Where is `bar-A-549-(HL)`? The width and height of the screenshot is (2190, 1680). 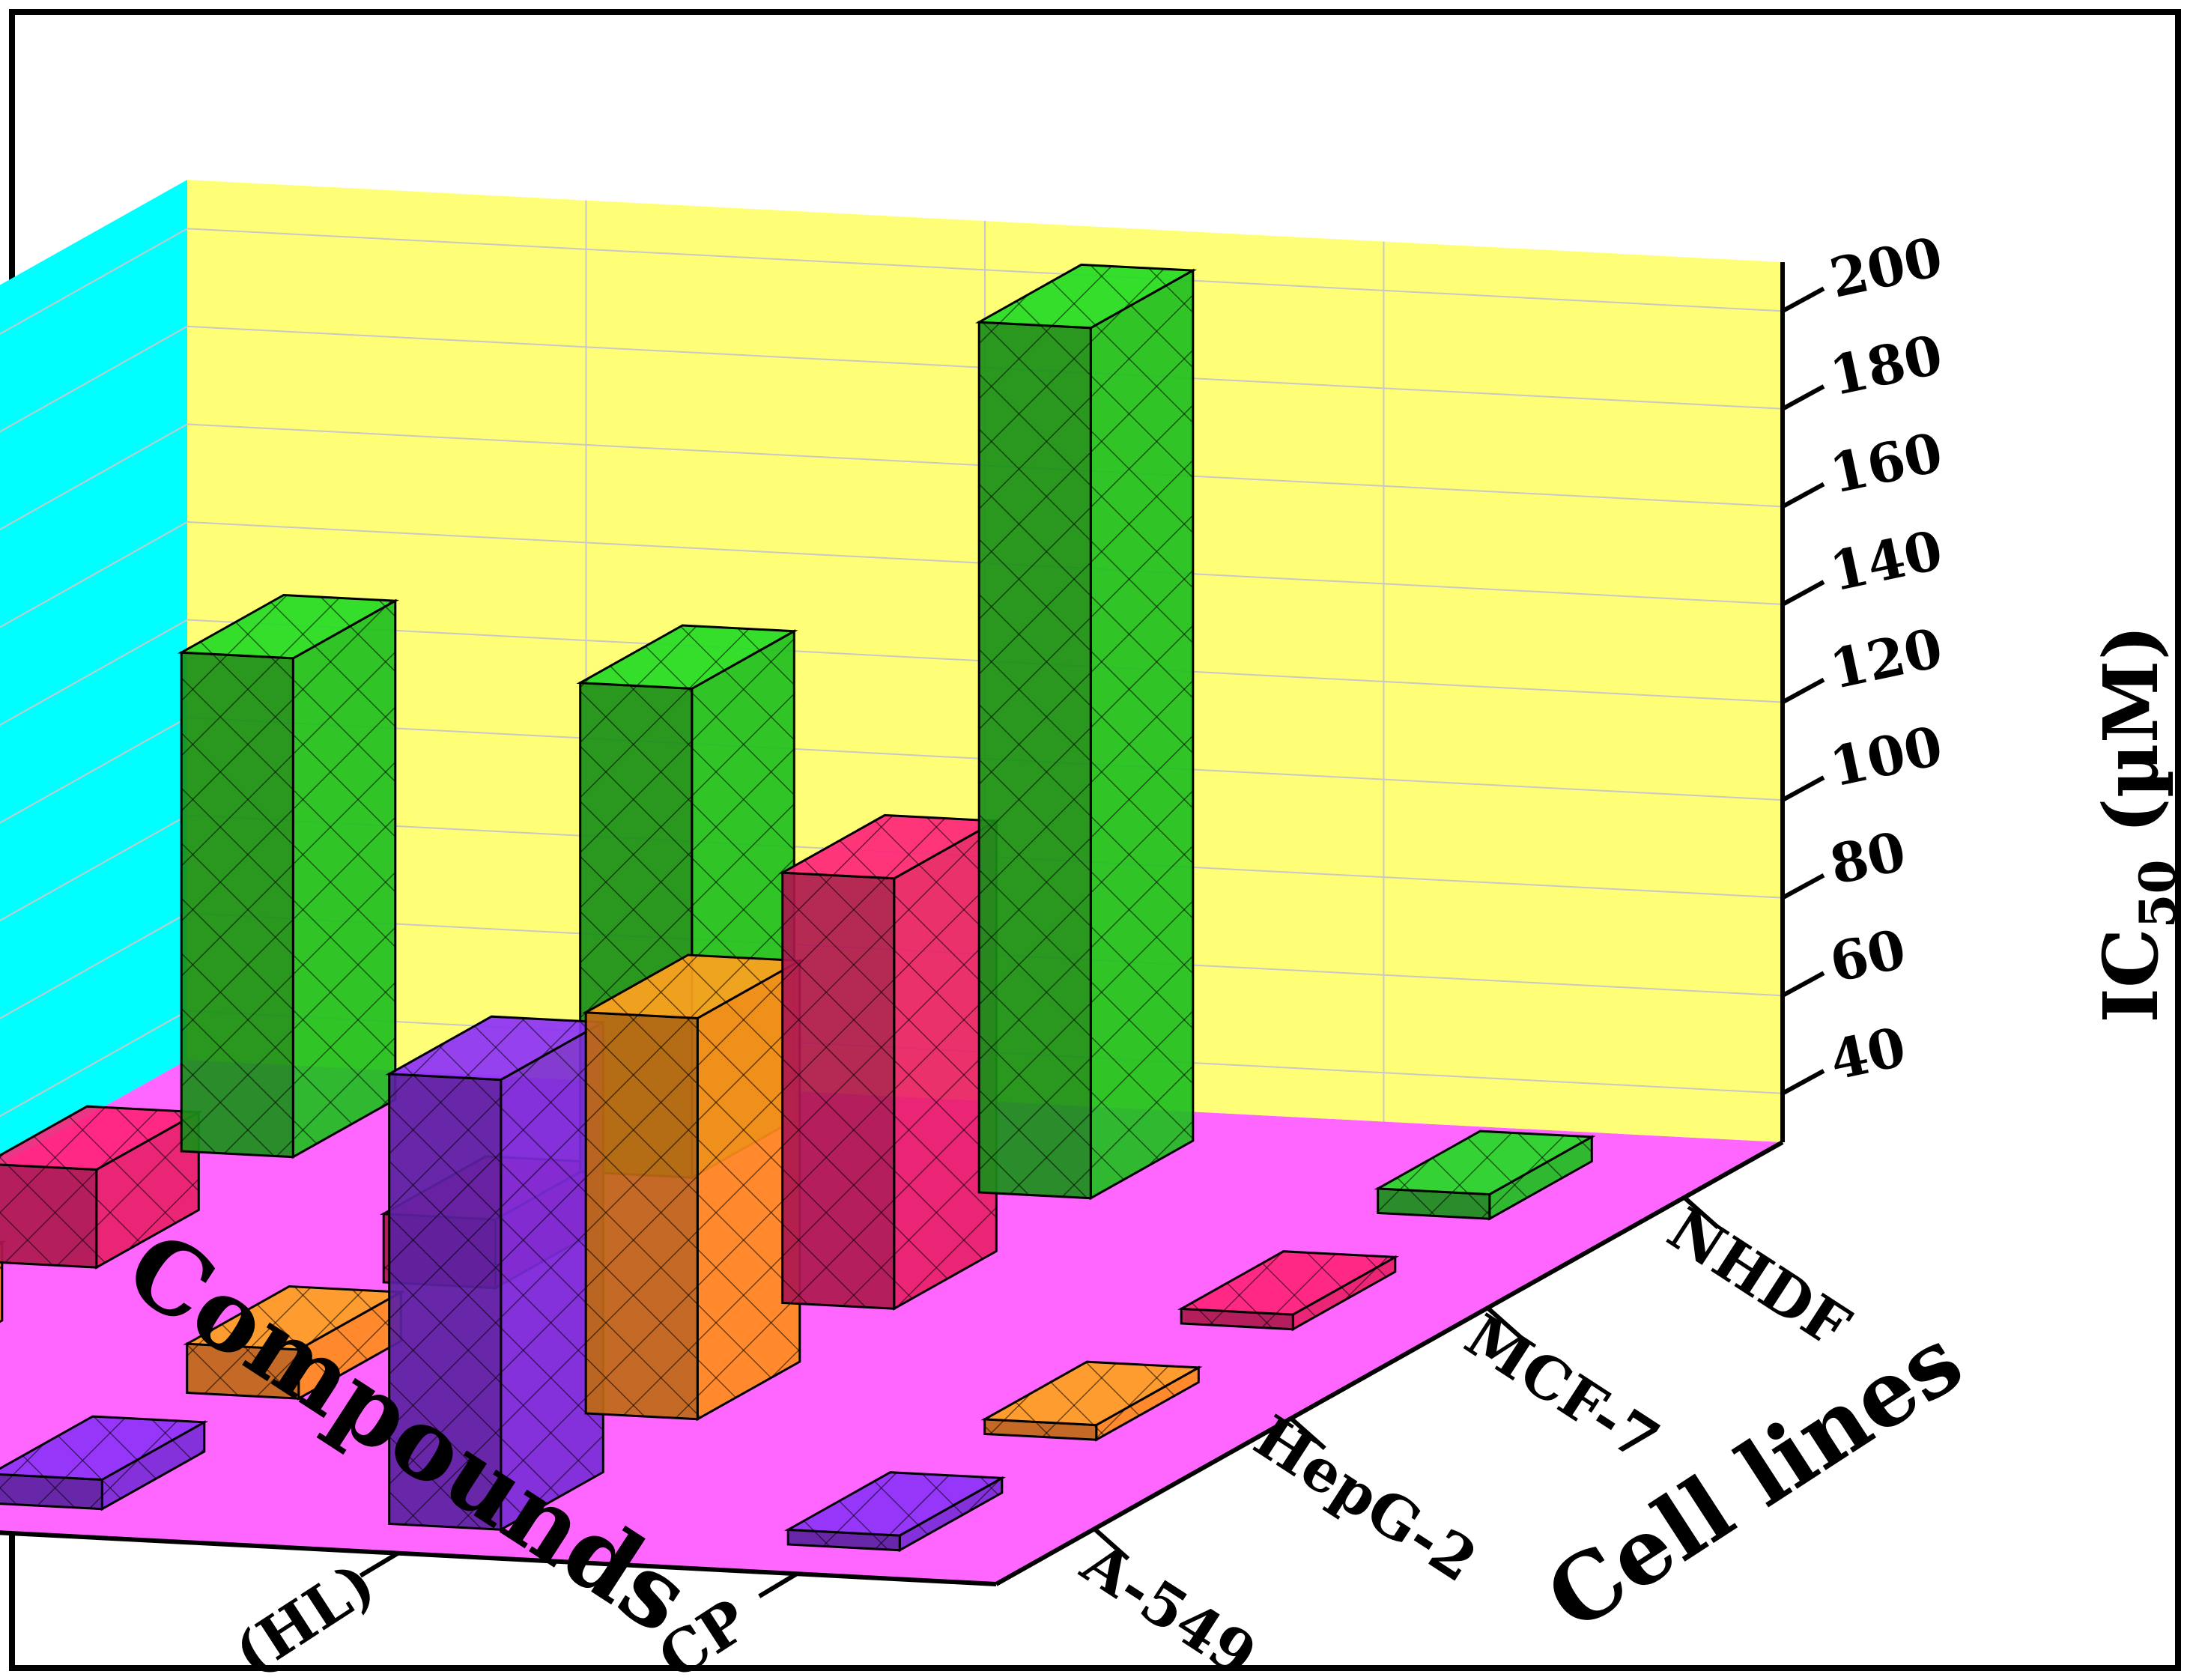 bar-A-549-(HL) is located at coordinates (496, 1273).